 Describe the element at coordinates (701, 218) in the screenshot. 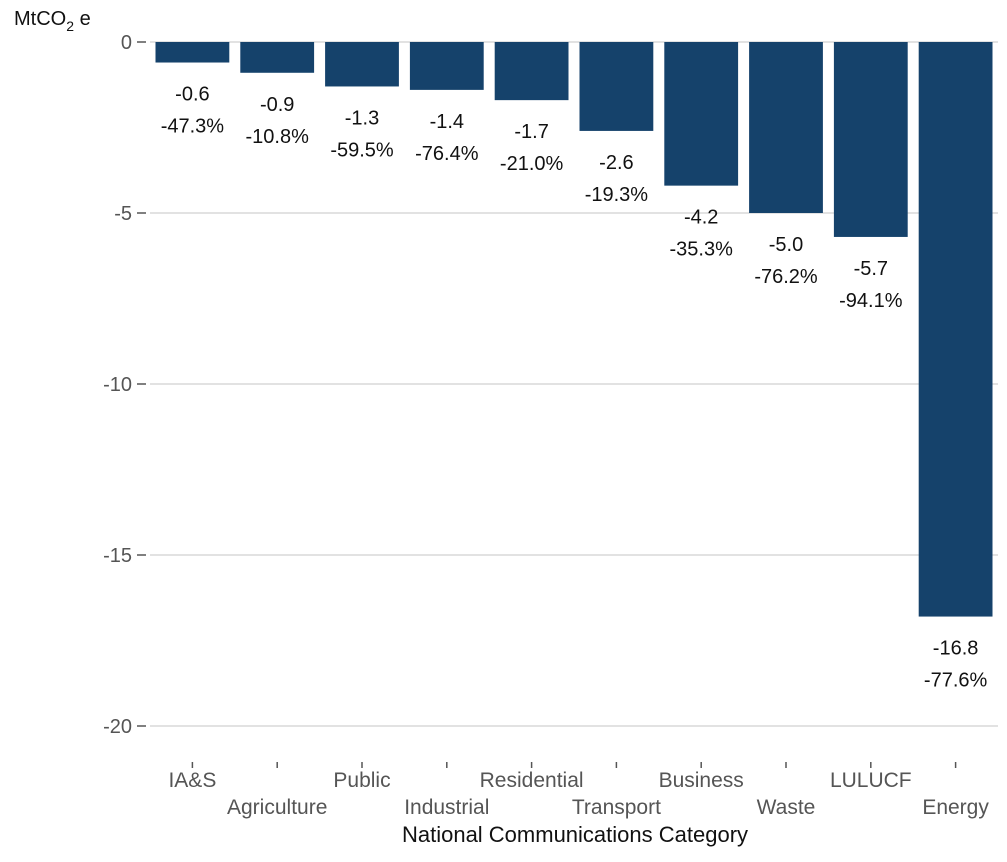

I see `value-label: -4.2` at that location.